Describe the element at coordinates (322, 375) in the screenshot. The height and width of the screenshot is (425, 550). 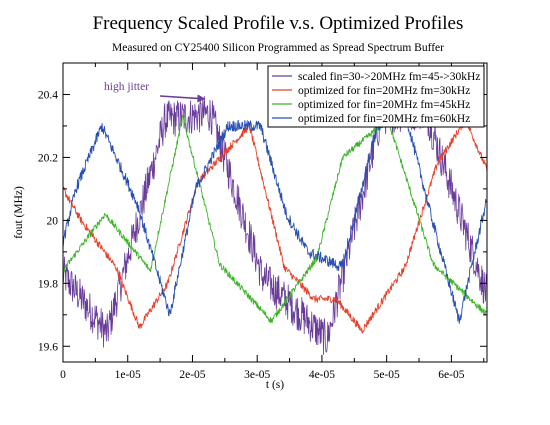
I see `x-tick-label: 4e-05` at that location.